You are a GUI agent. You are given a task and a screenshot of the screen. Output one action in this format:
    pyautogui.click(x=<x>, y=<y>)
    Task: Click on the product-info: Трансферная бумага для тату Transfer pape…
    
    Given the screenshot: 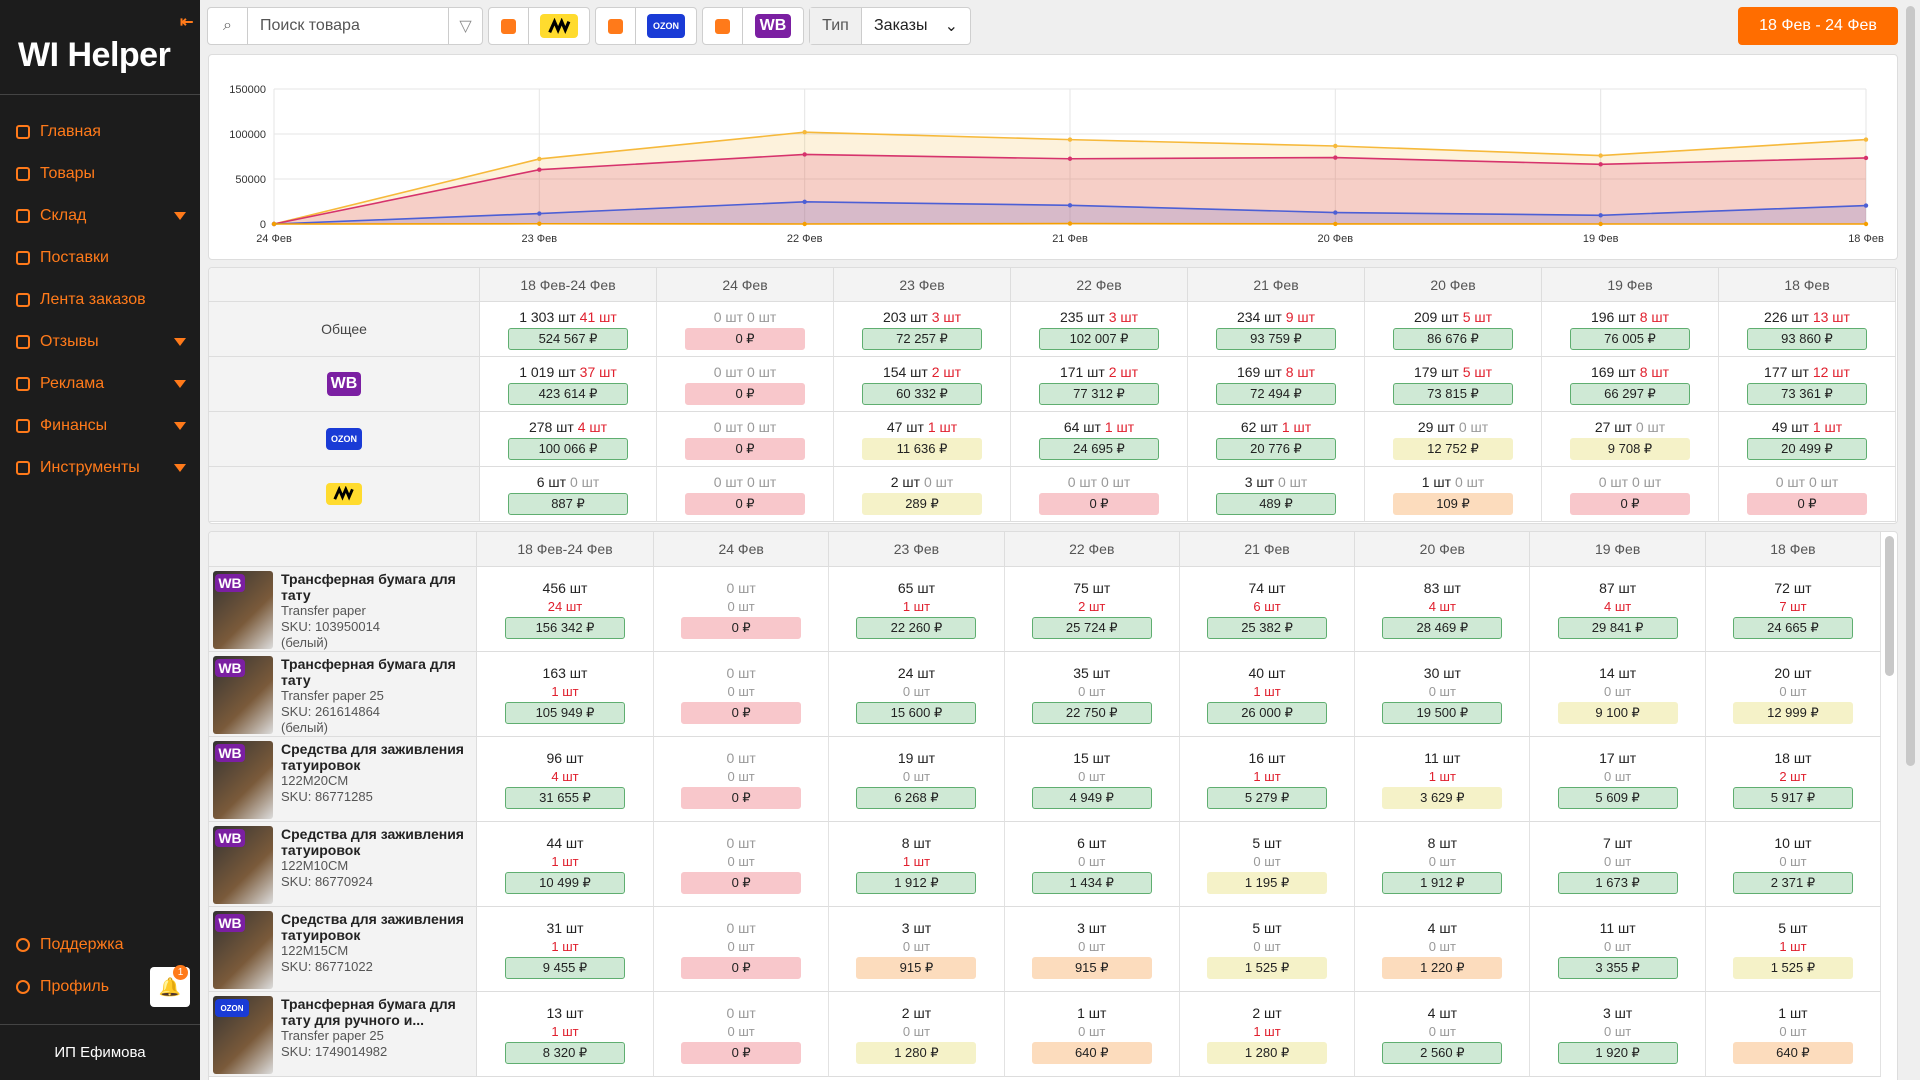 What is the action you would take?
    pyautogui.click(x=376, y=611)
    